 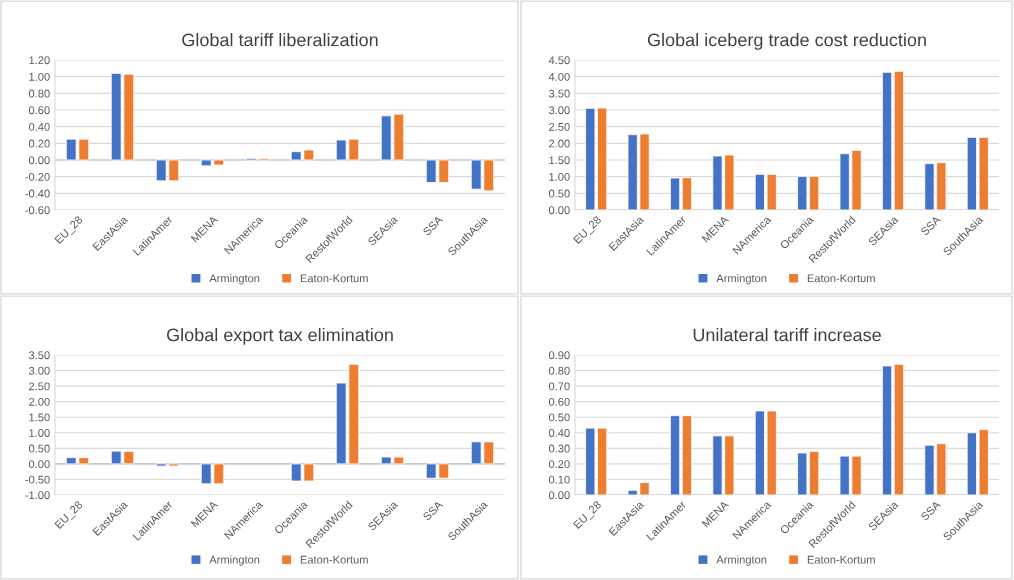 What do you see at coordinates (786, 41) in the screenshot?
I see `chart-title: Global iceberg trade cost reduction` at bounding box center [786, 41].